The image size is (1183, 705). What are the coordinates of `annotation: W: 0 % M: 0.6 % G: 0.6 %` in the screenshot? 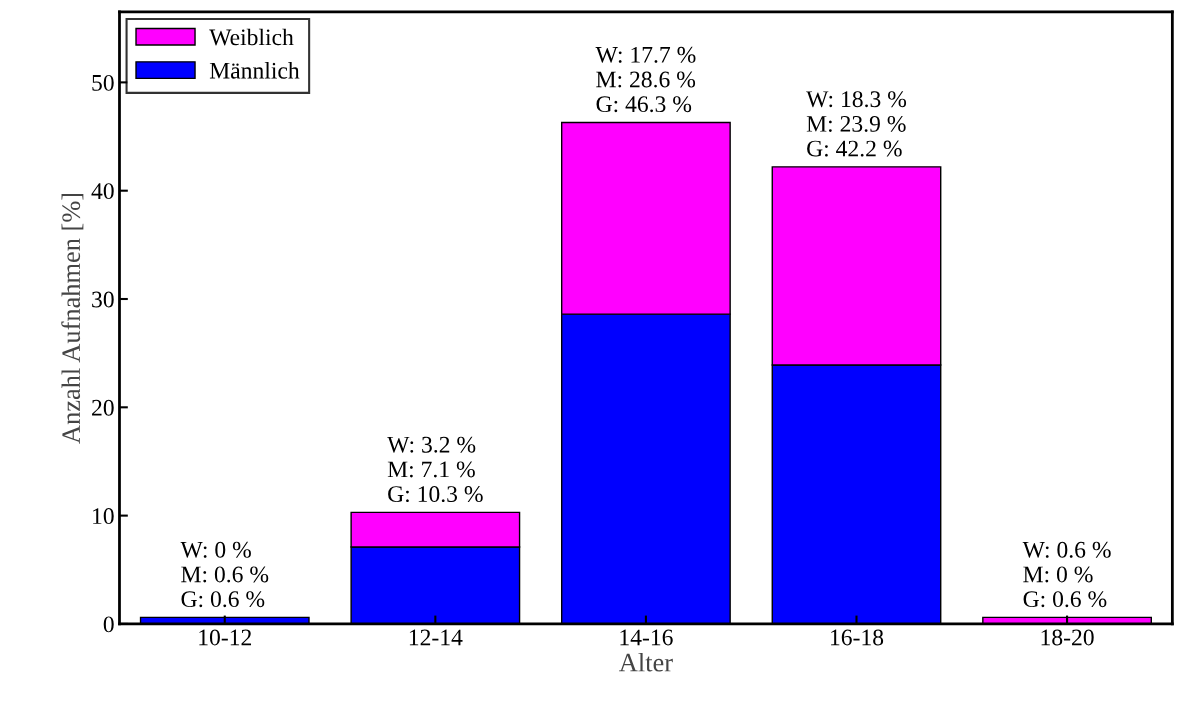 It's located at (224, 574).